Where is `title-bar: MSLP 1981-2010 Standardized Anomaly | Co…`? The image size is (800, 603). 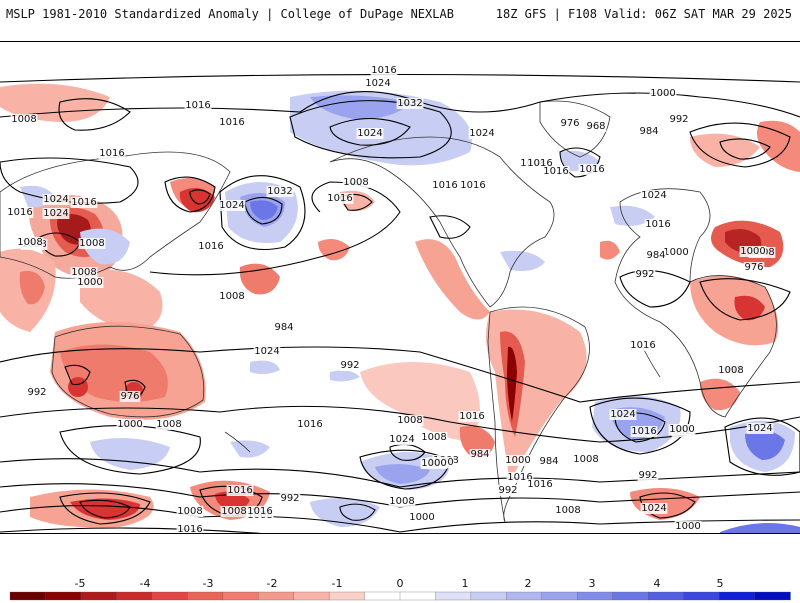 title-bar: MSLP 1981-2010 Standardized Anomaly | Co… is located at coordinates (400, 20).